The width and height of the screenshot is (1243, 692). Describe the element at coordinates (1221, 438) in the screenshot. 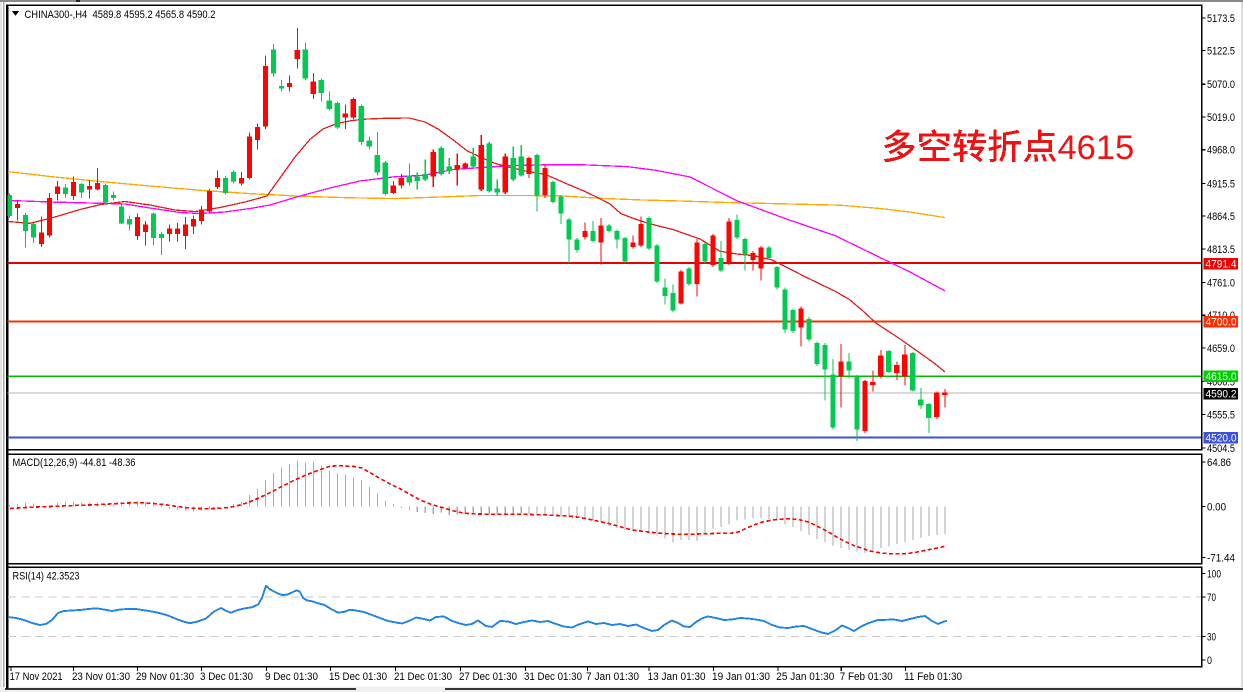

I see `svg-text: 4520.0` at that location.